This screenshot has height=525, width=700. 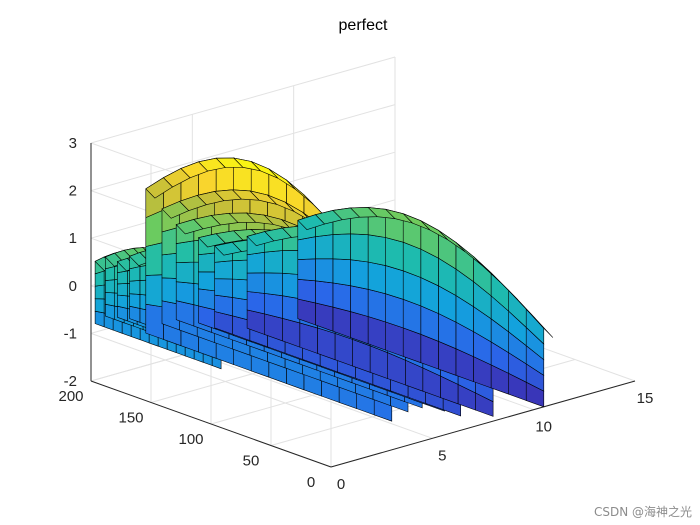 What do you see at coordinates (190, 439) in the screenshot?
I see `y-tick-label: 100` at bounding box center [190, 439].